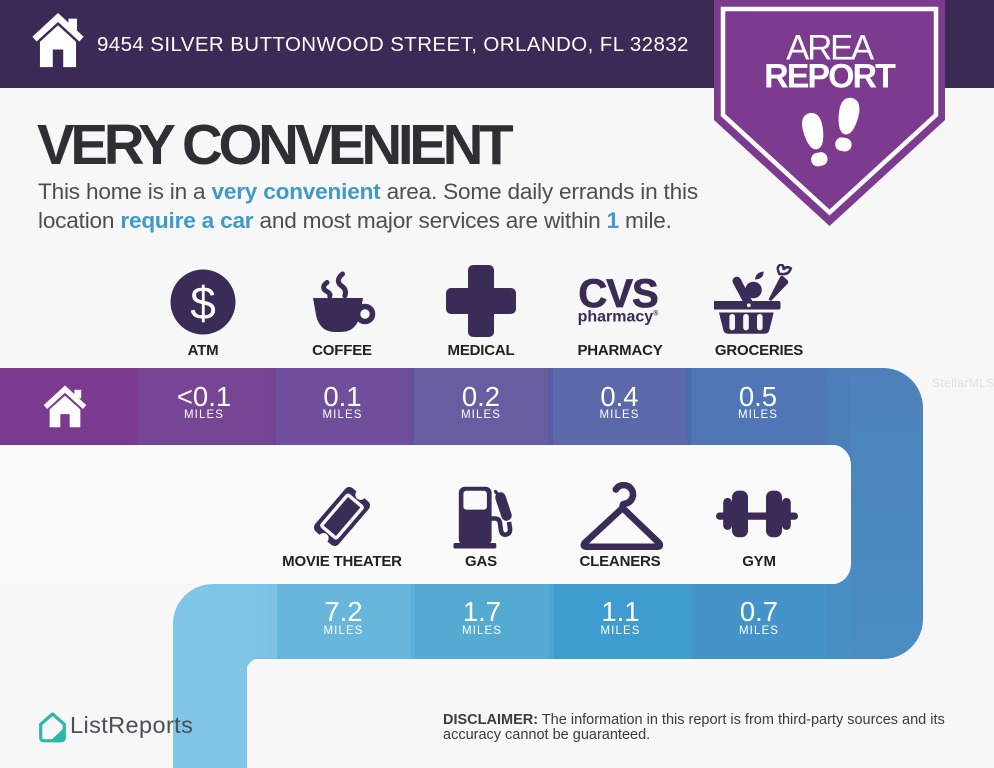 This screenshot has height=768, width=994. I want to click on svg-text: REPORT, so click(830, 77).